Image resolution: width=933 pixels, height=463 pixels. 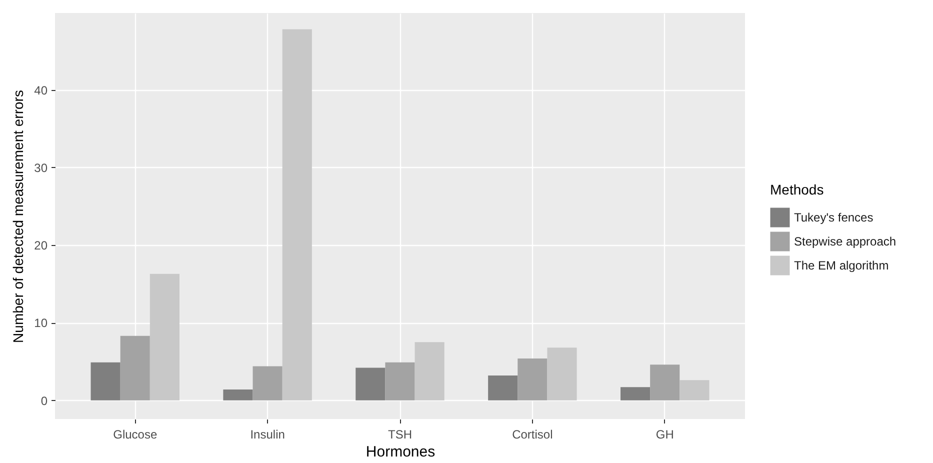 I want to click on legend-label: Stepwise approach, so click(x=845, y=241).